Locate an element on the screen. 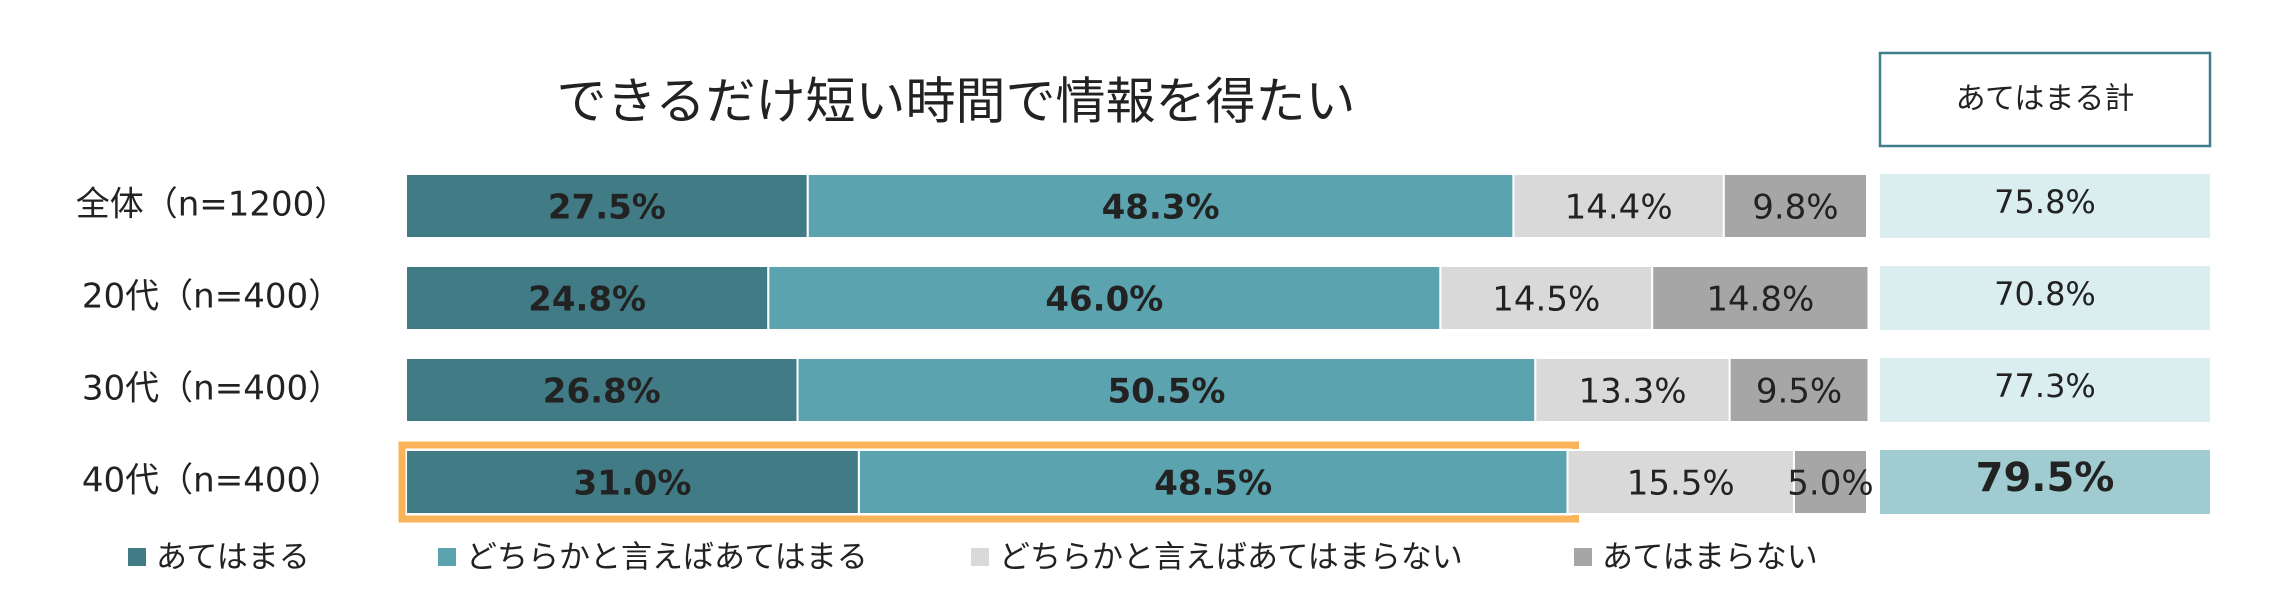 This screenshot has width=2277, height=604. total-label: 70.8% is located at coordinates (2045, 294).